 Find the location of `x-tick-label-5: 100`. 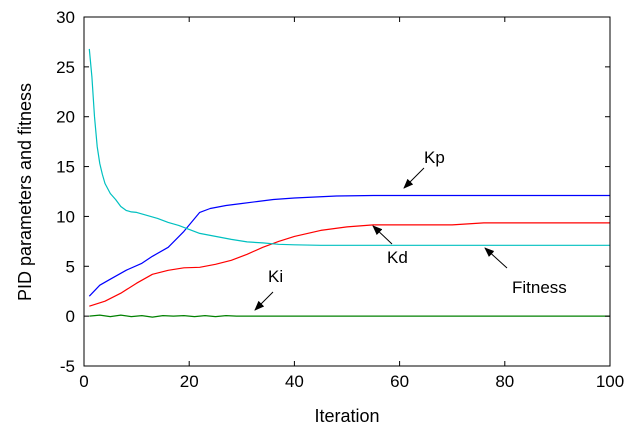

x-tick-label-5: 100 is located at coordinates (610, 381).